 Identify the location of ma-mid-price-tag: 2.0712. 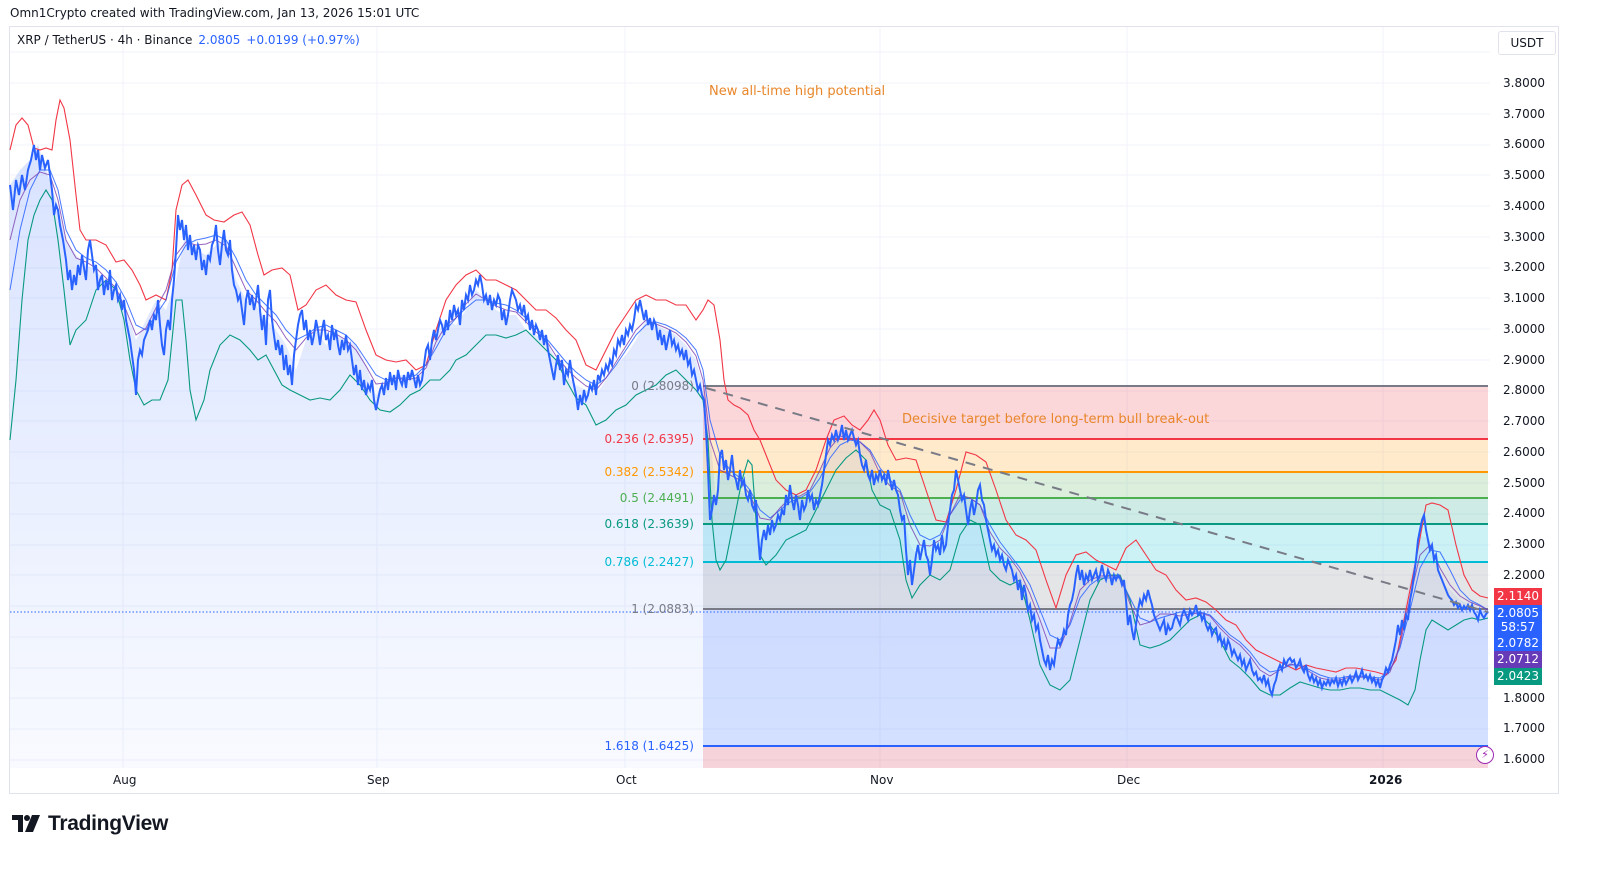
(1518, 659).